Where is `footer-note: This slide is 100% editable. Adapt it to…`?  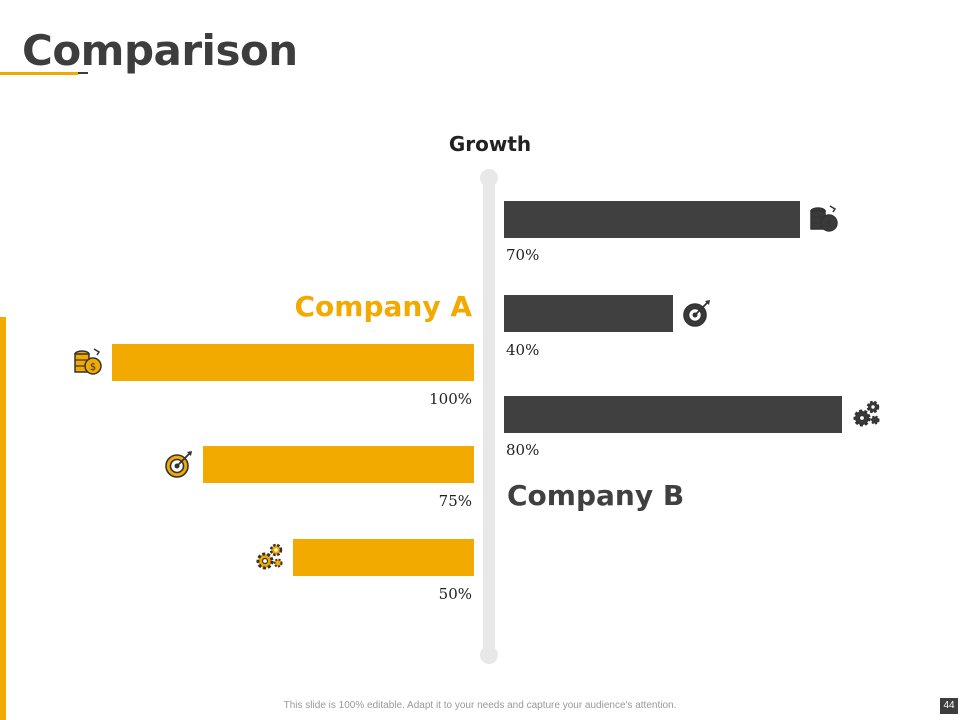 footer-note: This slide is 100% editable. Adapt it to… is located at coordinates (480, 705).